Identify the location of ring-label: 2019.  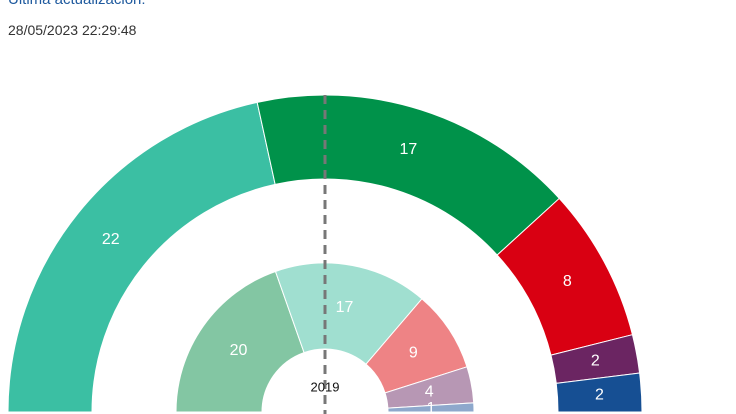
(325, 386).